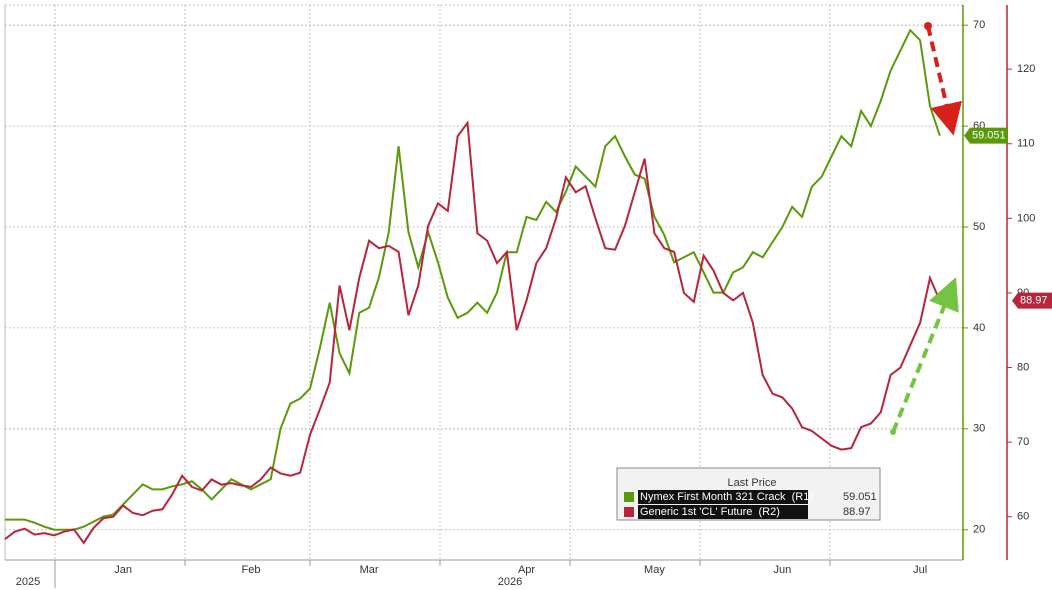 The height and width of the screenshot is (590, 1052). Describe the element at coordinates (920, 570) in the screenshot. I see `x-tick-label: Jul` at that location.